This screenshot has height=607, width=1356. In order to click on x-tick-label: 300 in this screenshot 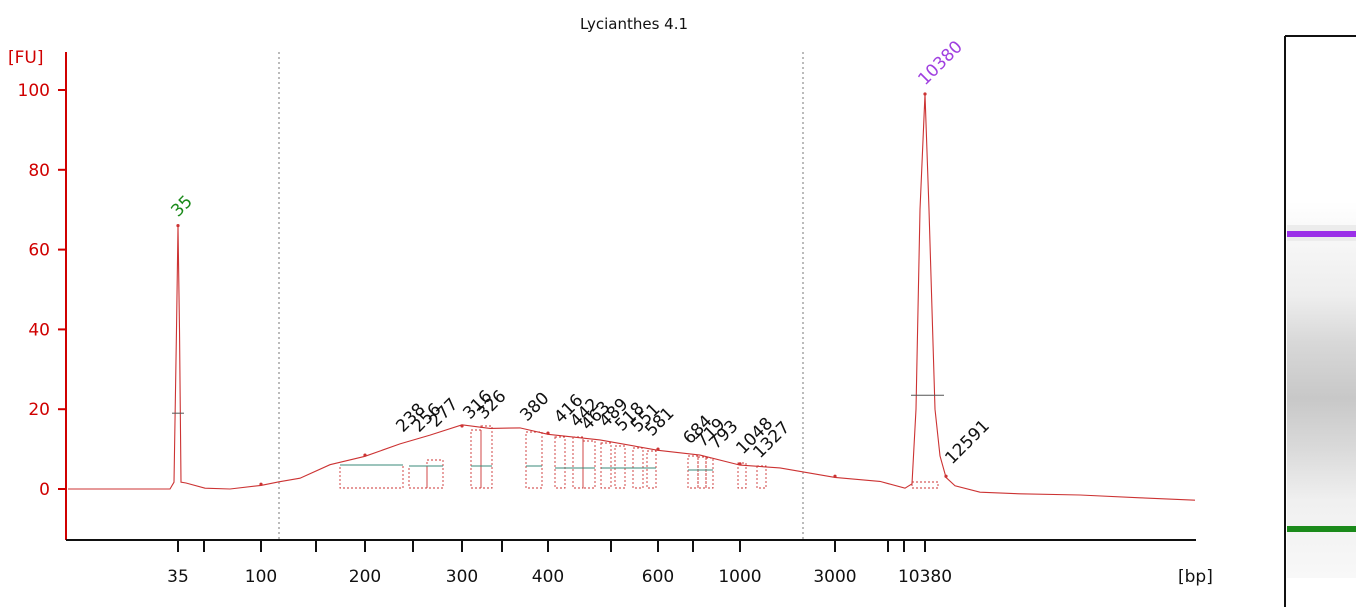, I will do `click(462, 577)`.